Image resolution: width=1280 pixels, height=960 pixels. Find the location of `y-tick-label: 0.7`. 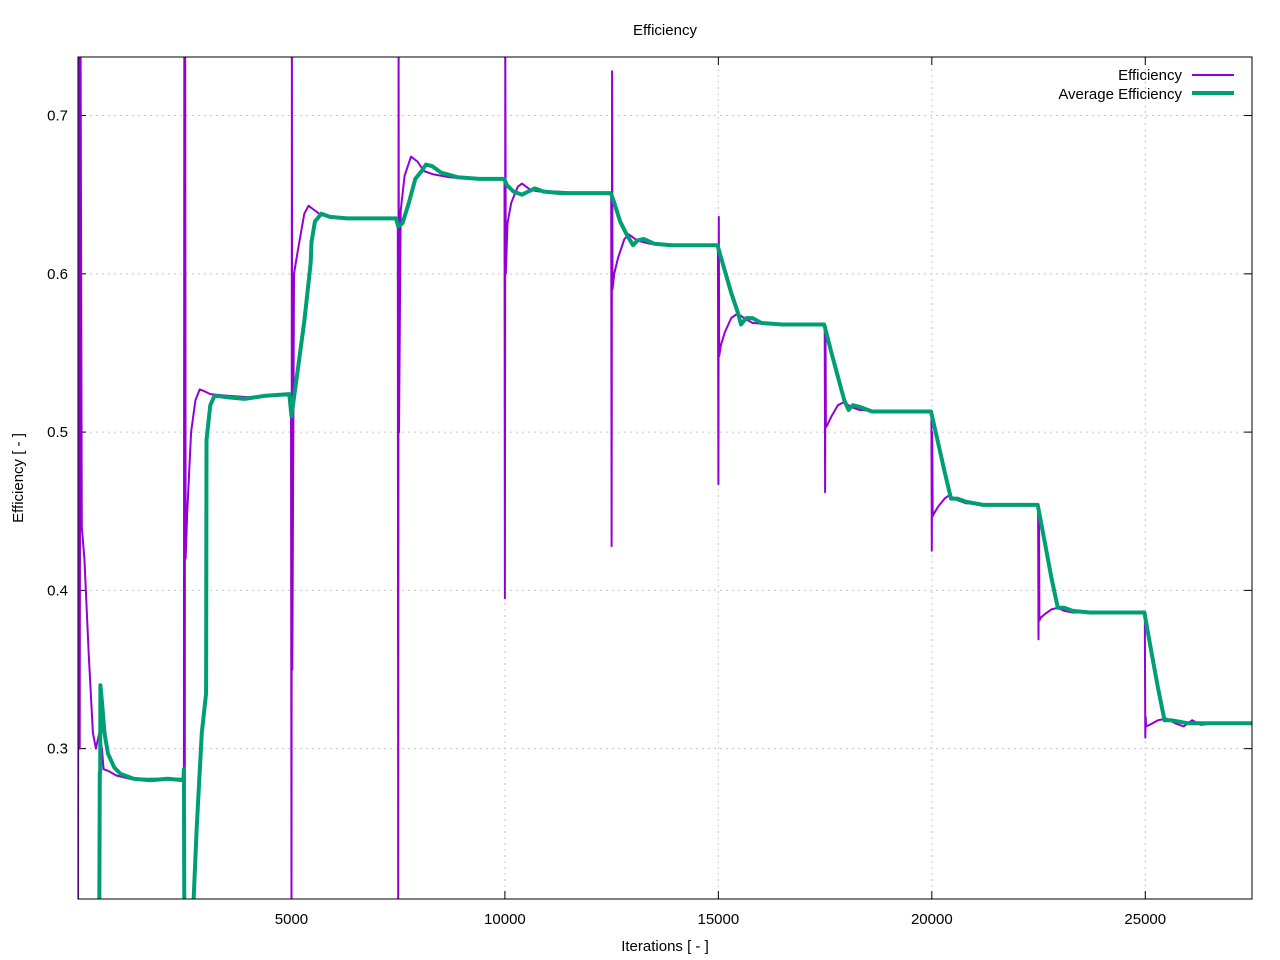

y-tick-label: 0.7 is located at coordinates (57, 116).